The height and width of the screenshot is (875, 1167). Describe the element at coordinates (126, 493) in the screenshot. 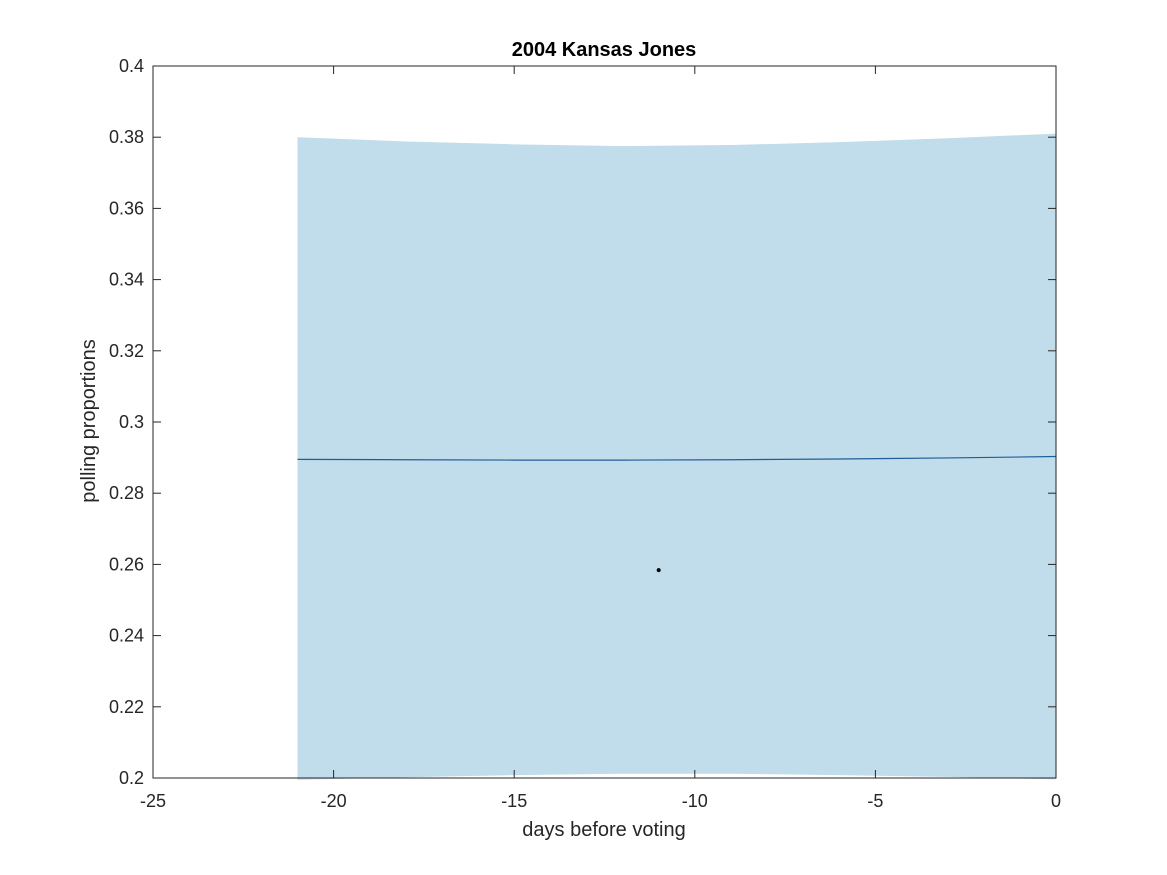

I see `y-tick-label: 0.28` at that location.